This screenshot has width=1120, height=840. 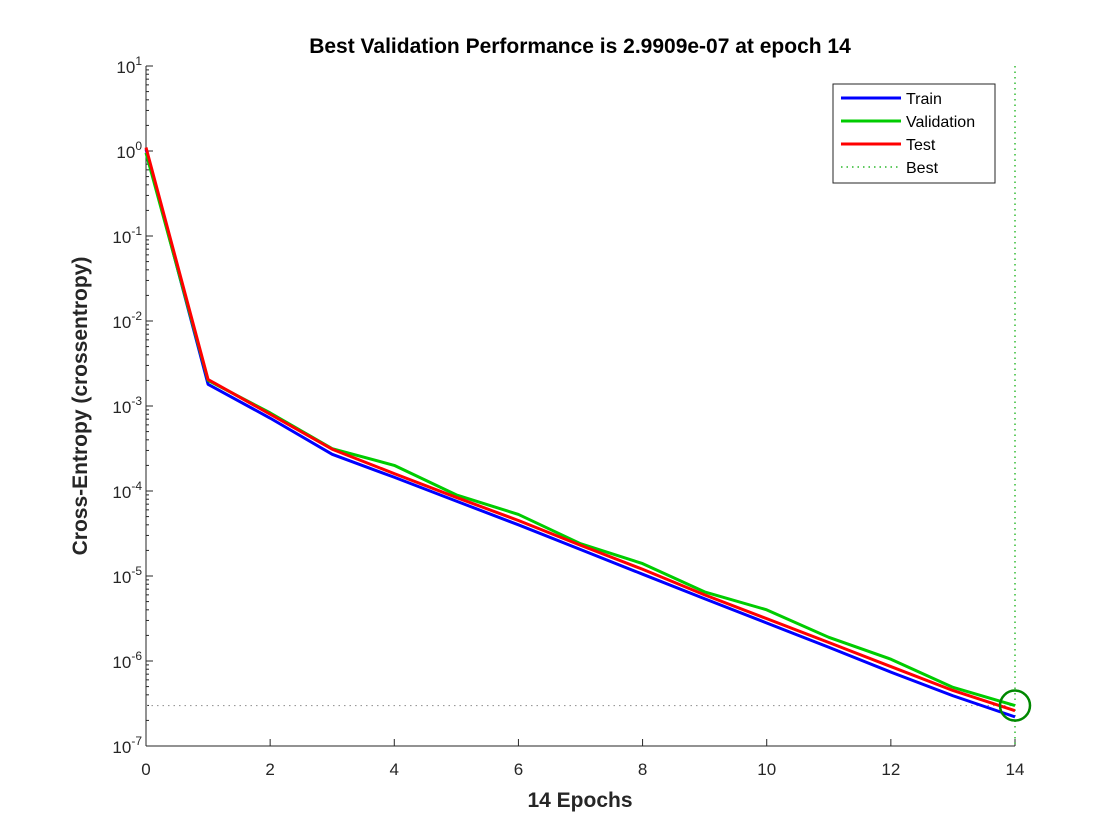 I want to click on x-tick-label: 0, so click(x=145, y=769).